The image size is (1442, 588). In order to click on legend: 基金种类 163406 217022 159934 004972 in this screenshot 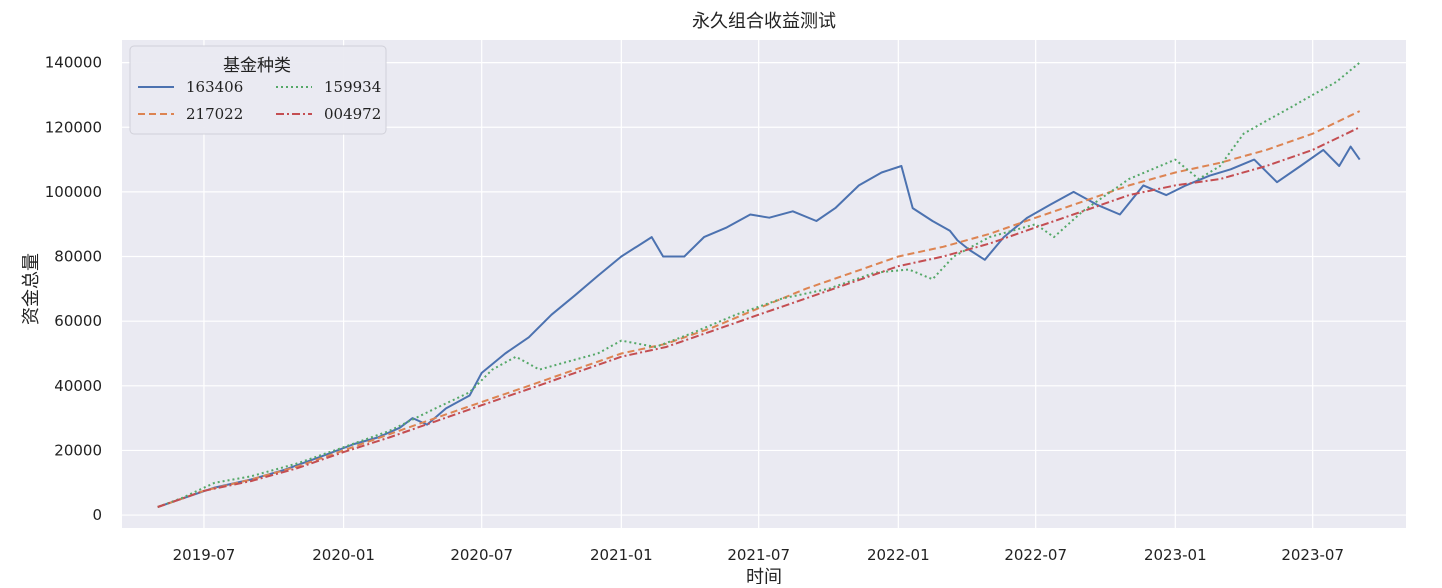, I will do `click(258, 90)`.